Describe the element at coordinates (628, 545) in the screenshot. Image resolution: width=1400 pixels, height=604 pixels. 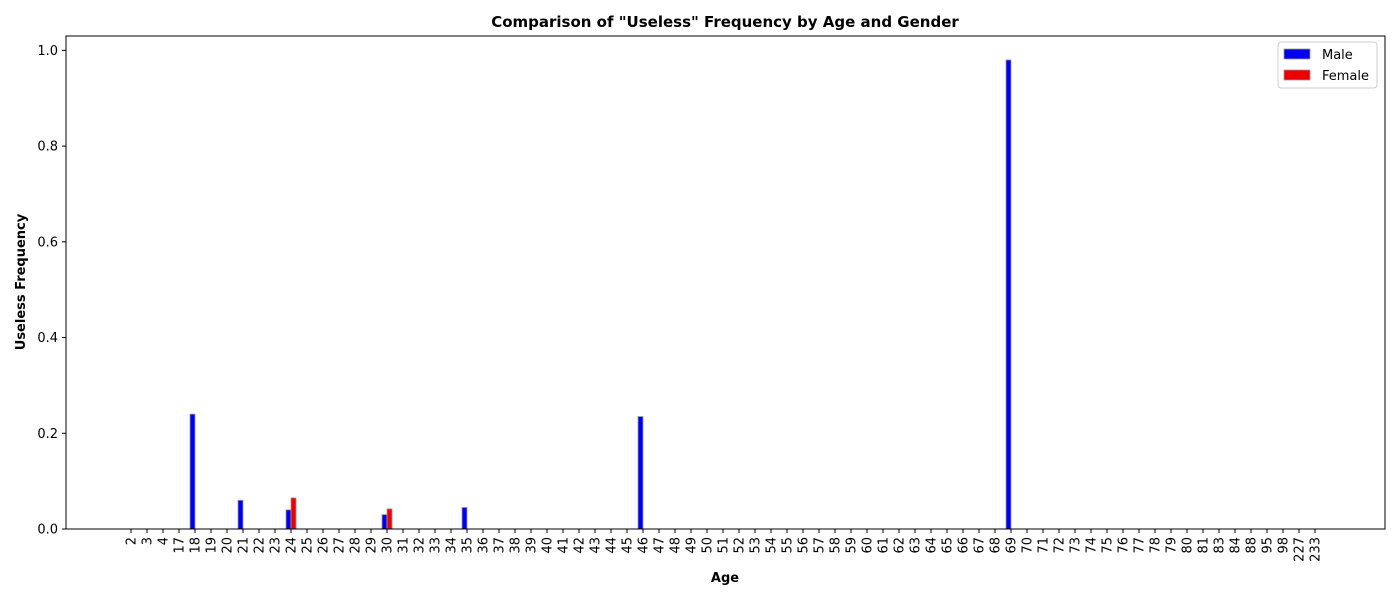
I see `x-tick-label: 45` at that location.